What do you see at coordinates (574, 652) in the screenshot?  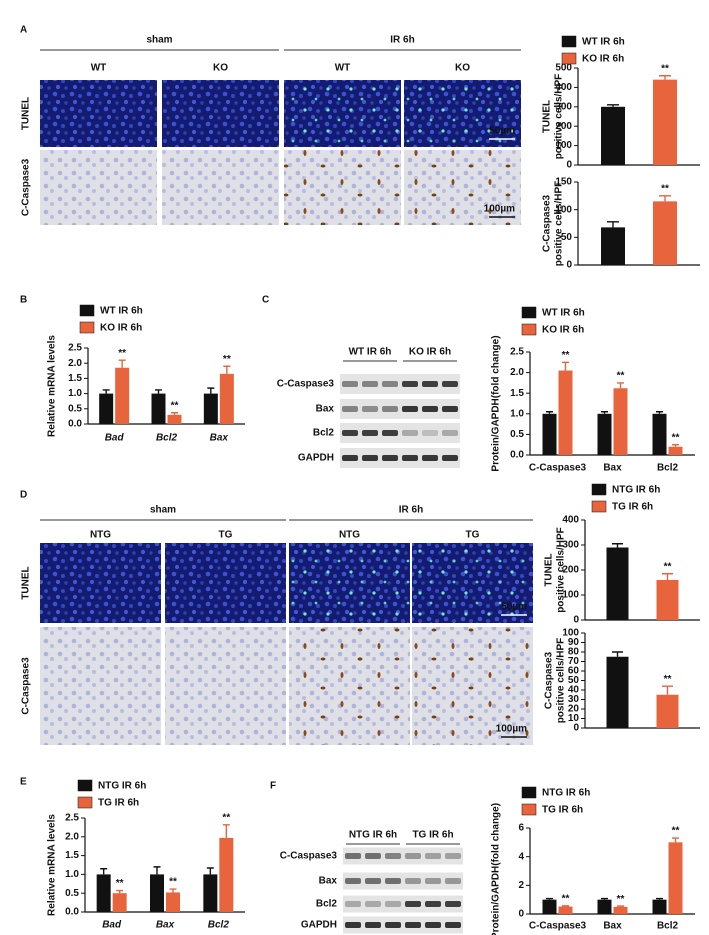 I see `y-tick-label: 80` at bounding box center [574, 652].